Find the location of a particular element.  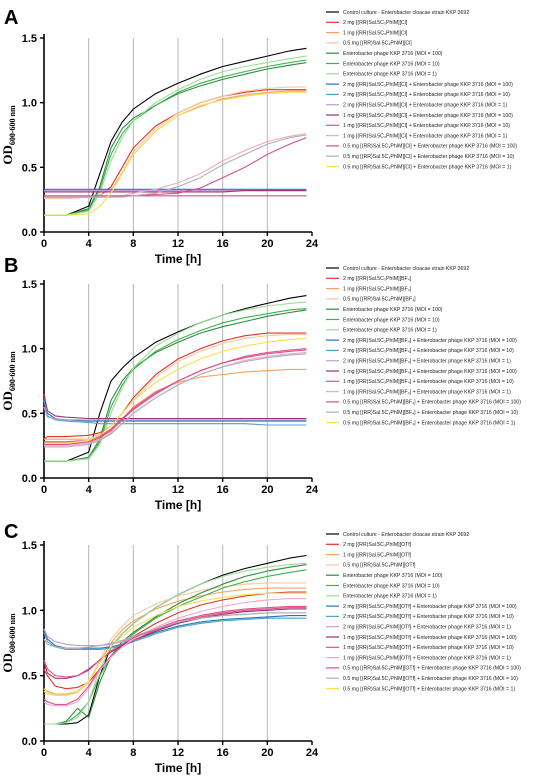

y-tick-label: 1.0 is located at coordinates (29, 611).